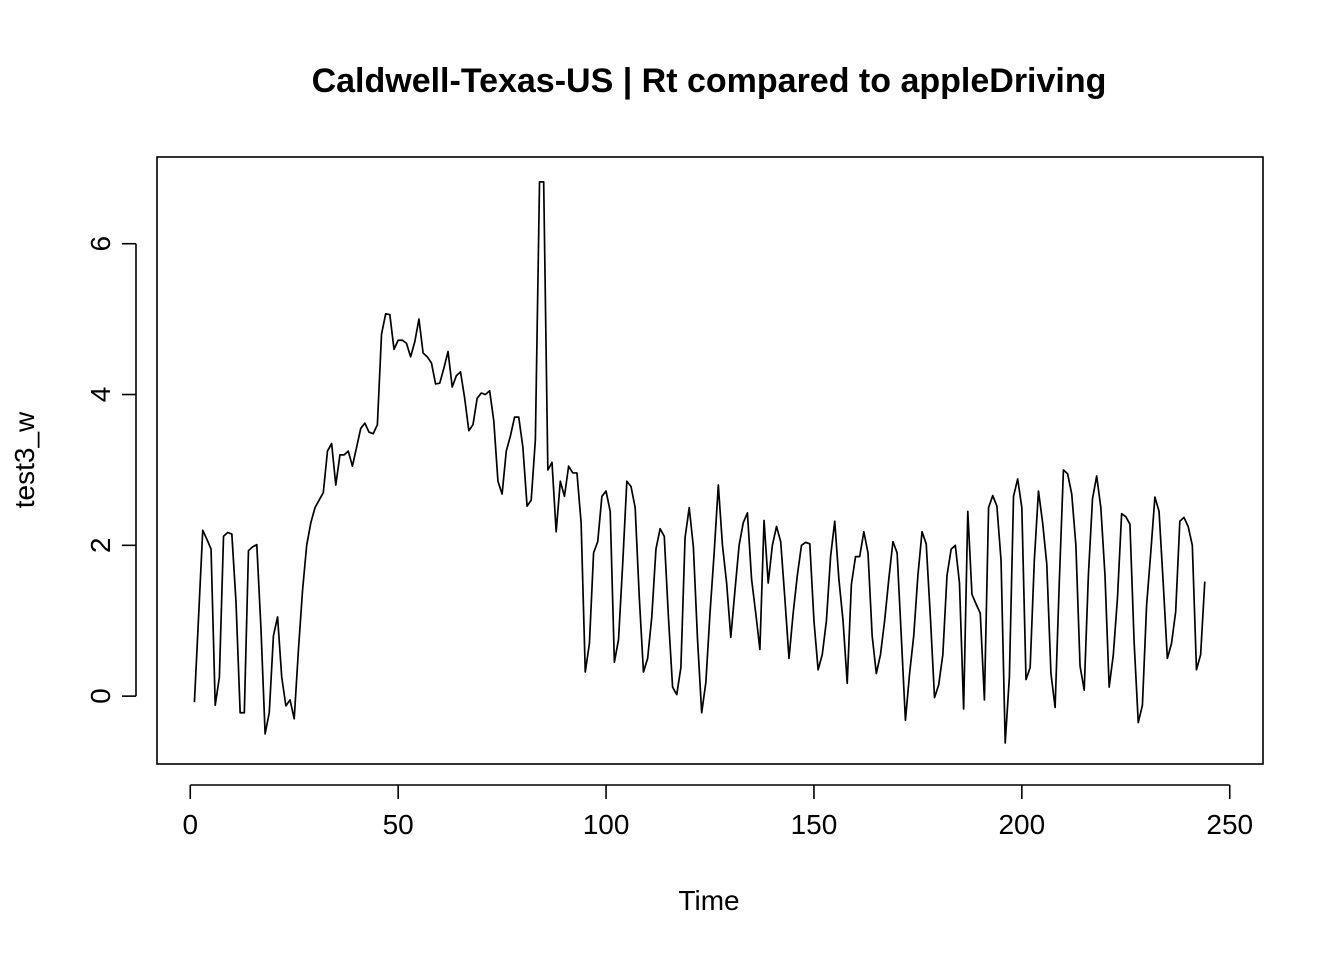 This screenshot has width=1344, height=960. What do you see at coordinates (190, 824) in the screenshot?
I see `x-tick-label: 0` at bounding box center [190, 824].